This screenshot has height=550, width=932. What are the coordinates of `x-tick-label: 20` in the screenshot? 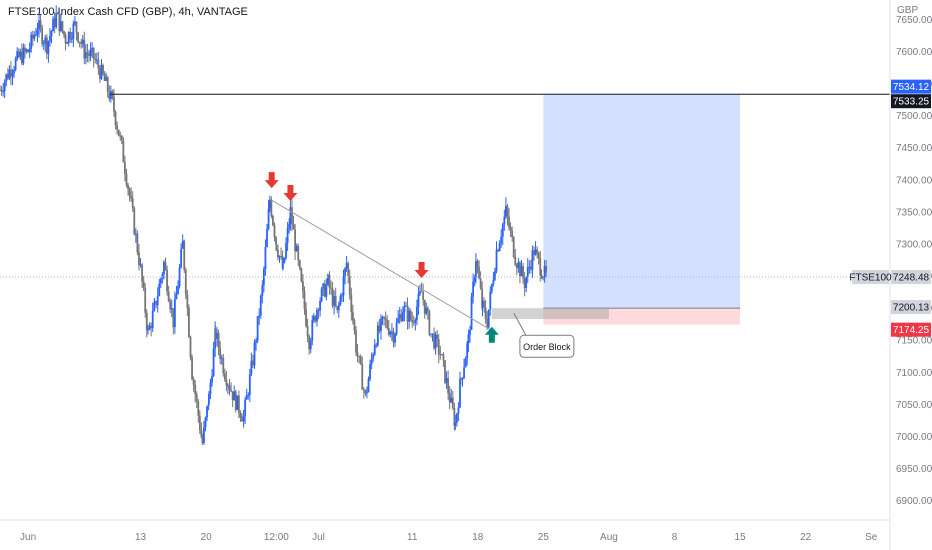 It's located at (207, 537).